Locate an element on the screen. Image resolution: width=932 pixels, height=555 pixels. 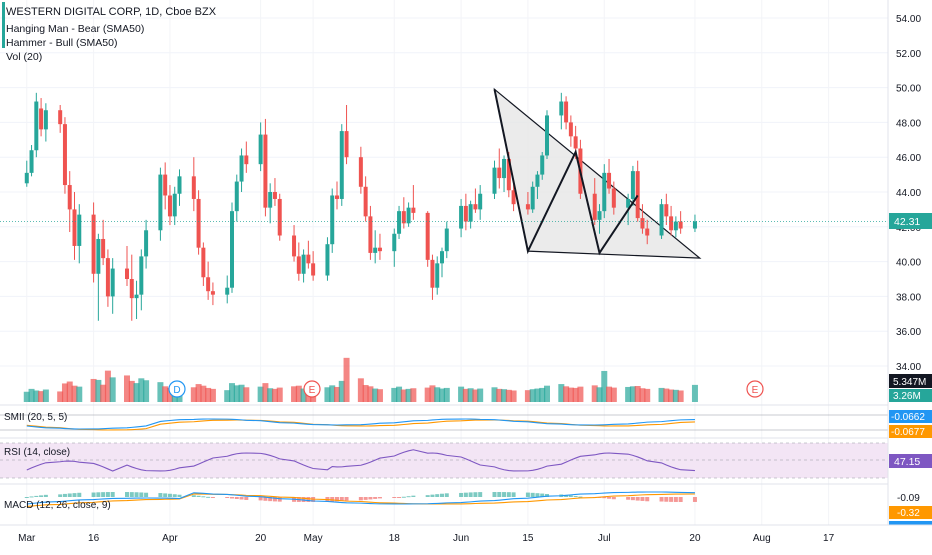
volume-avg-badge: 3.26M is located at coordinates (910, 395).